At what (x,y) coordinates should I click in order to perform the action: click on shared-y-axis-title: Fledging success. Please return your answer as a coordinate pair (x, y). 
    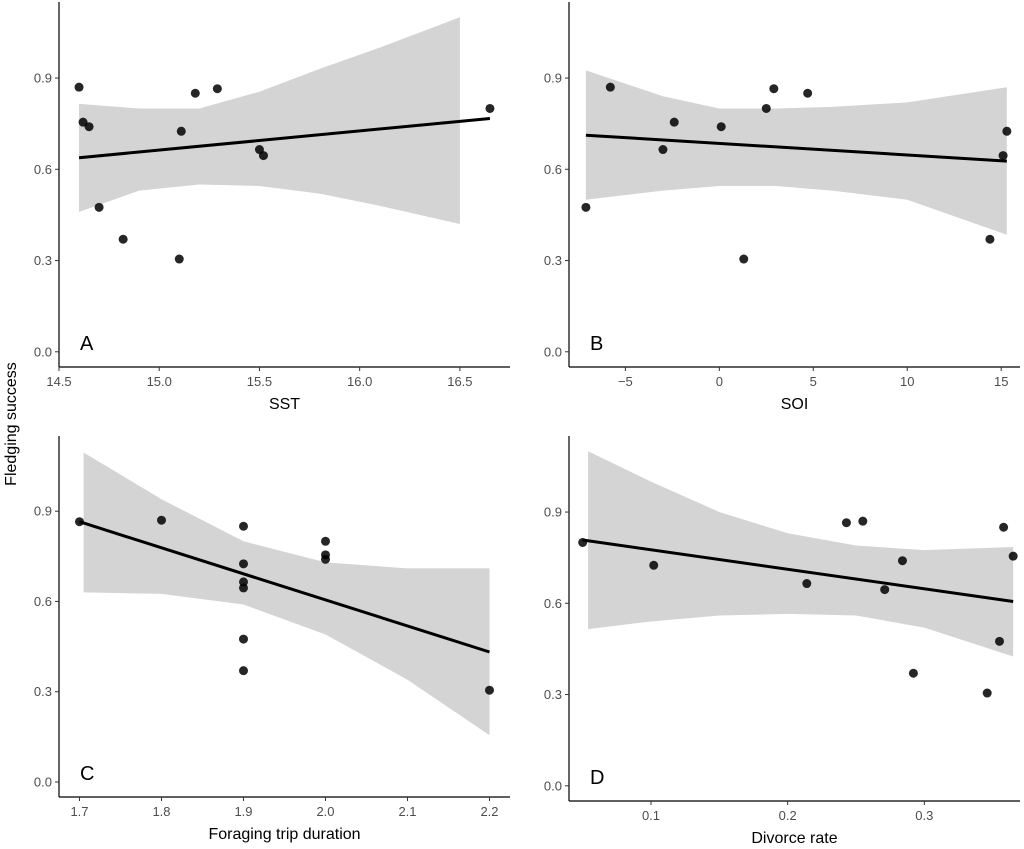
    Looking at the image, I should click on (11, 424).